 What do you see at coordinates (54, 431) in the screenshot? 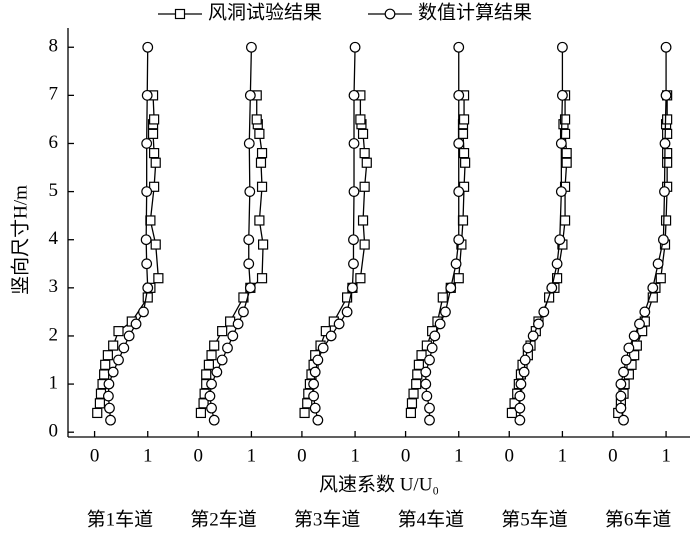
I see `y-tick-label: 0` at bounding box center [54, 431].